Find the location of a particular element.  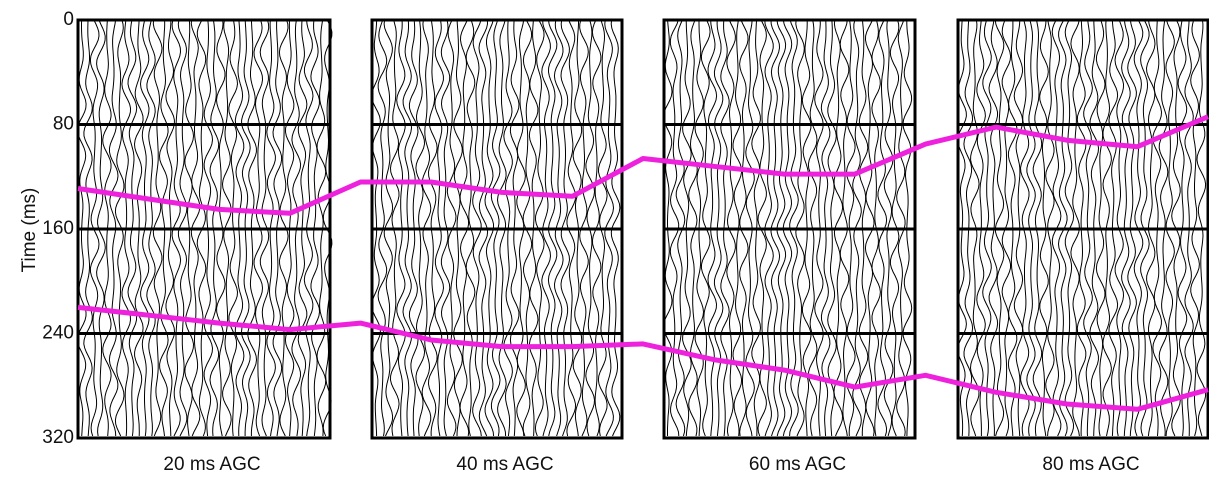

y-tick-label: 160 is located at coordinates (58, 228).